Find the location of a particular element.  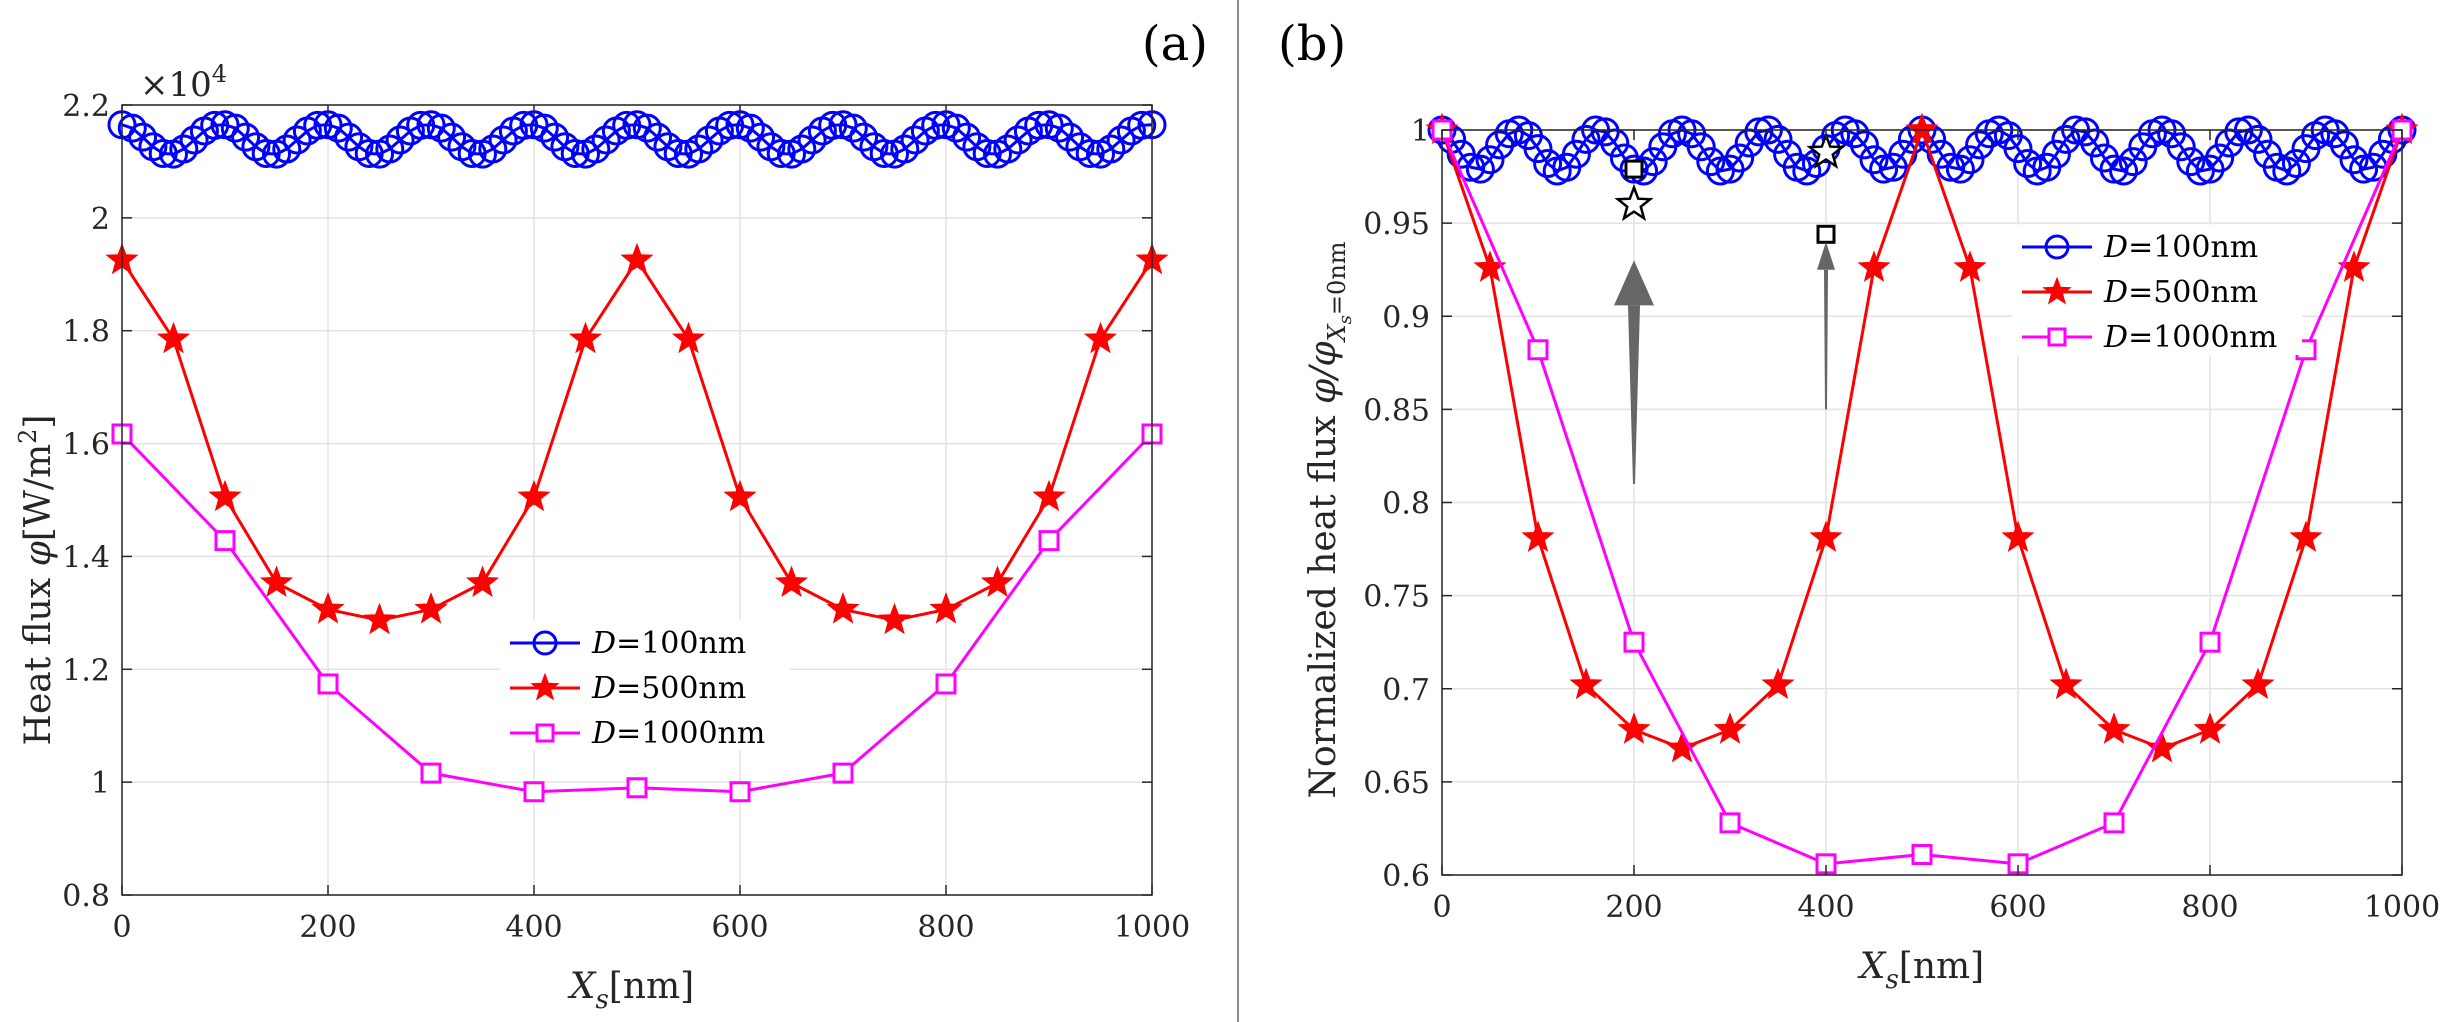

y-tick-label: 0.65 is located at coordinates (1396, 783).